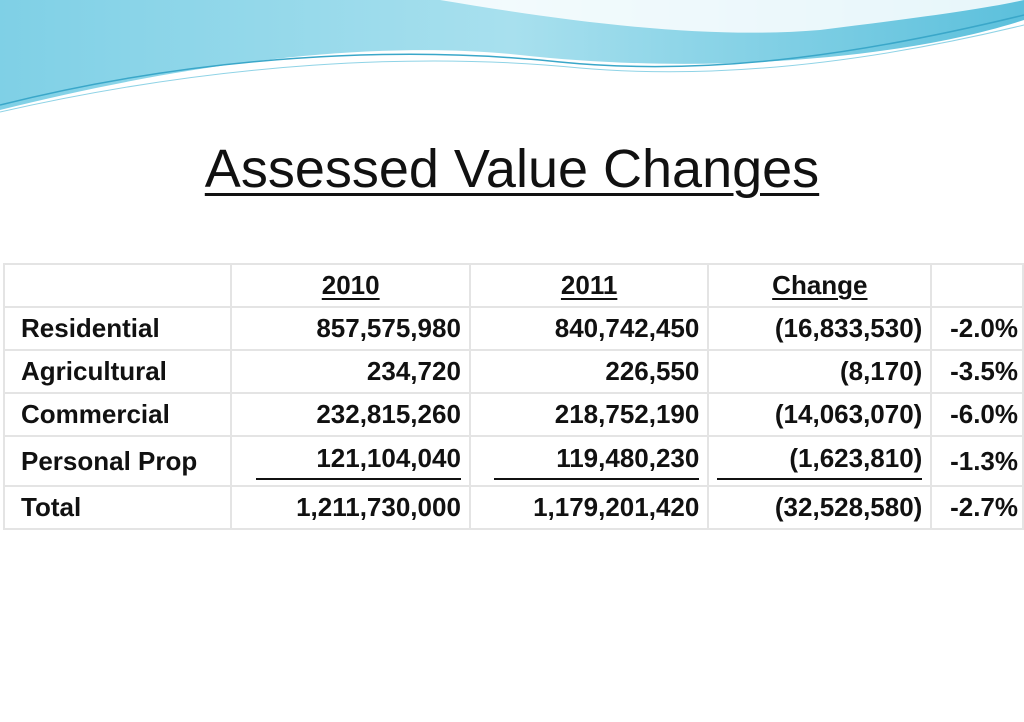 This screenshot has height=722, width=1024. What do you see at coordinates (977, 414) in the screenshot?
I see `value-cell: -6.0%` at bounding box center [977, 414].